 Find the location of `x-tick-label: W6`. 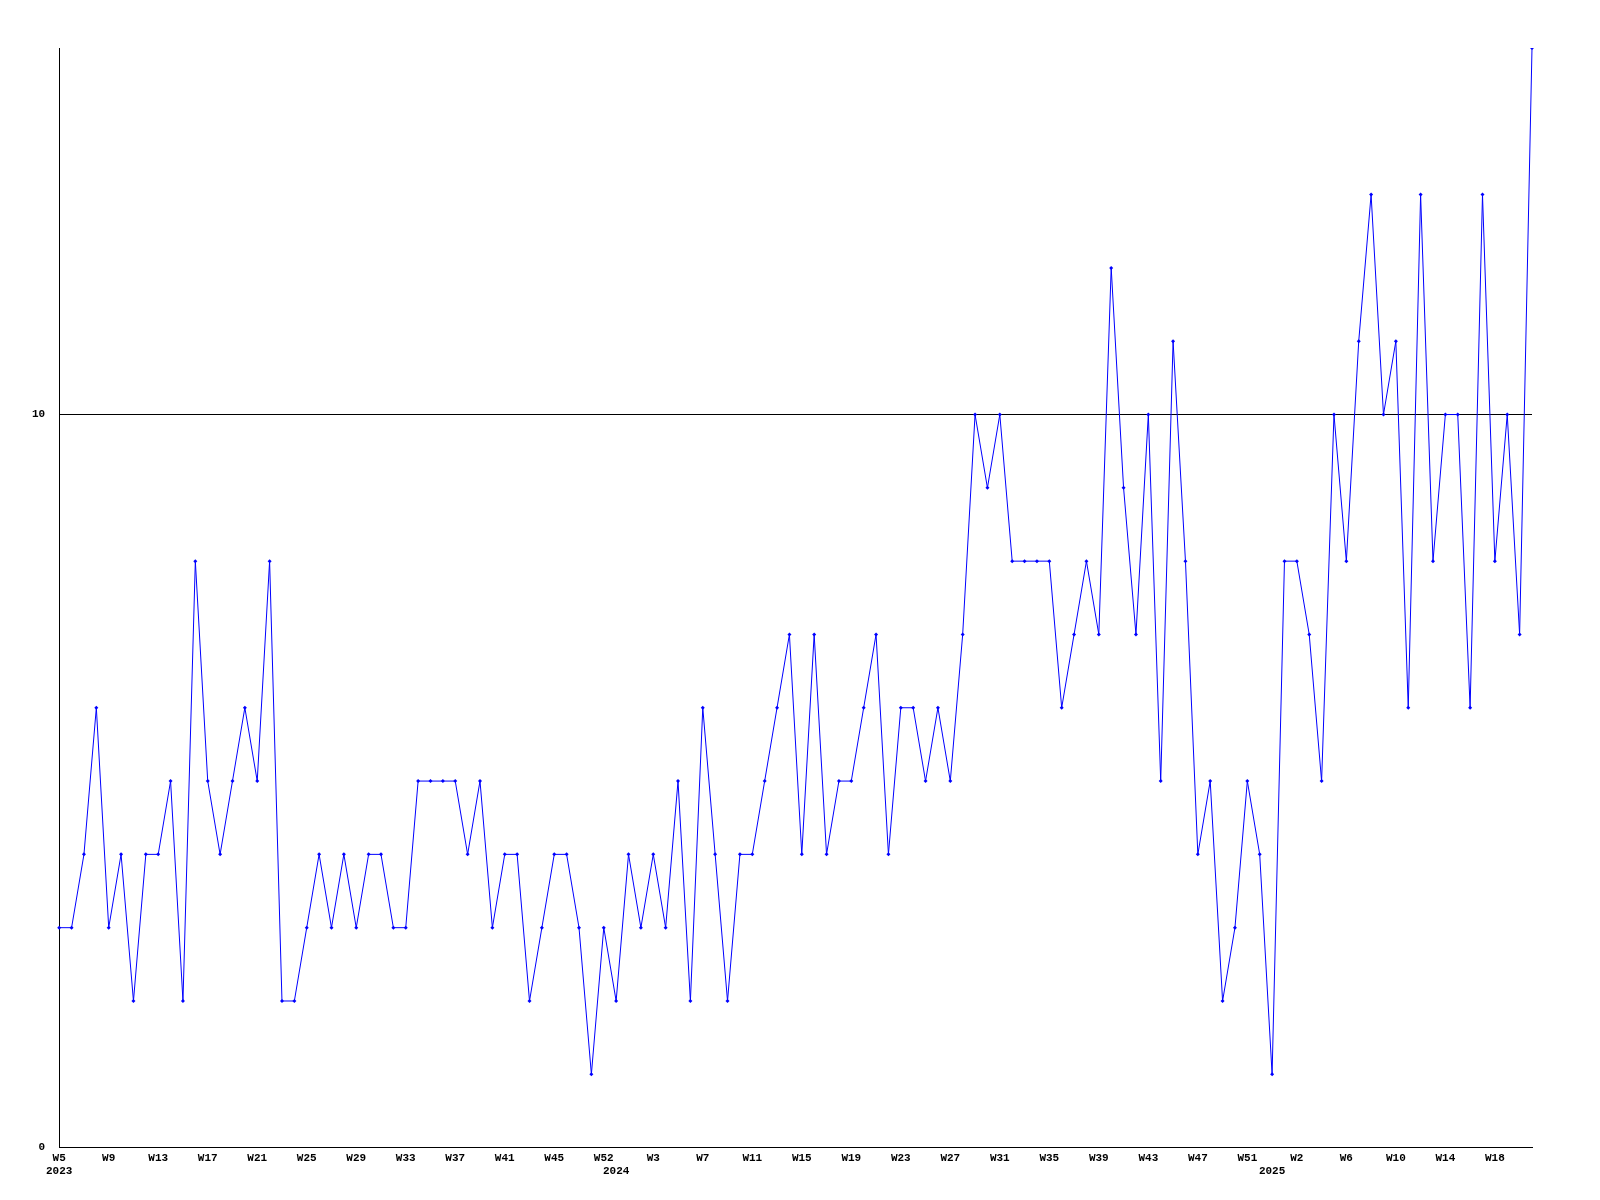

x-tick-label: W6 is located at coordinates (1346, 1157).